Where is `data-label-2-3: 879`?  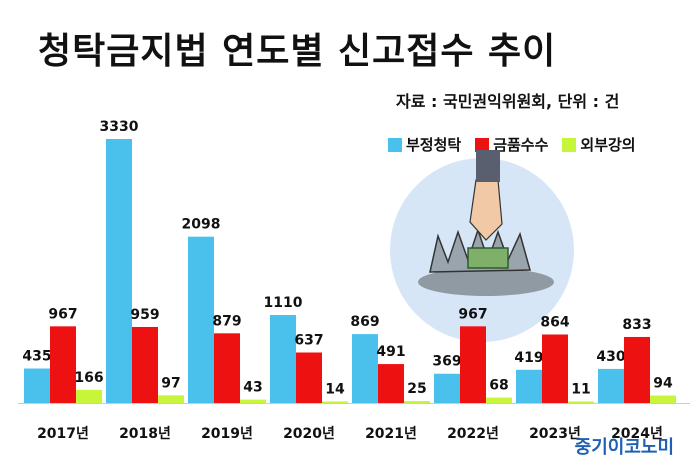 data-label-2-3: 879 is located at coordinates (226, 321).